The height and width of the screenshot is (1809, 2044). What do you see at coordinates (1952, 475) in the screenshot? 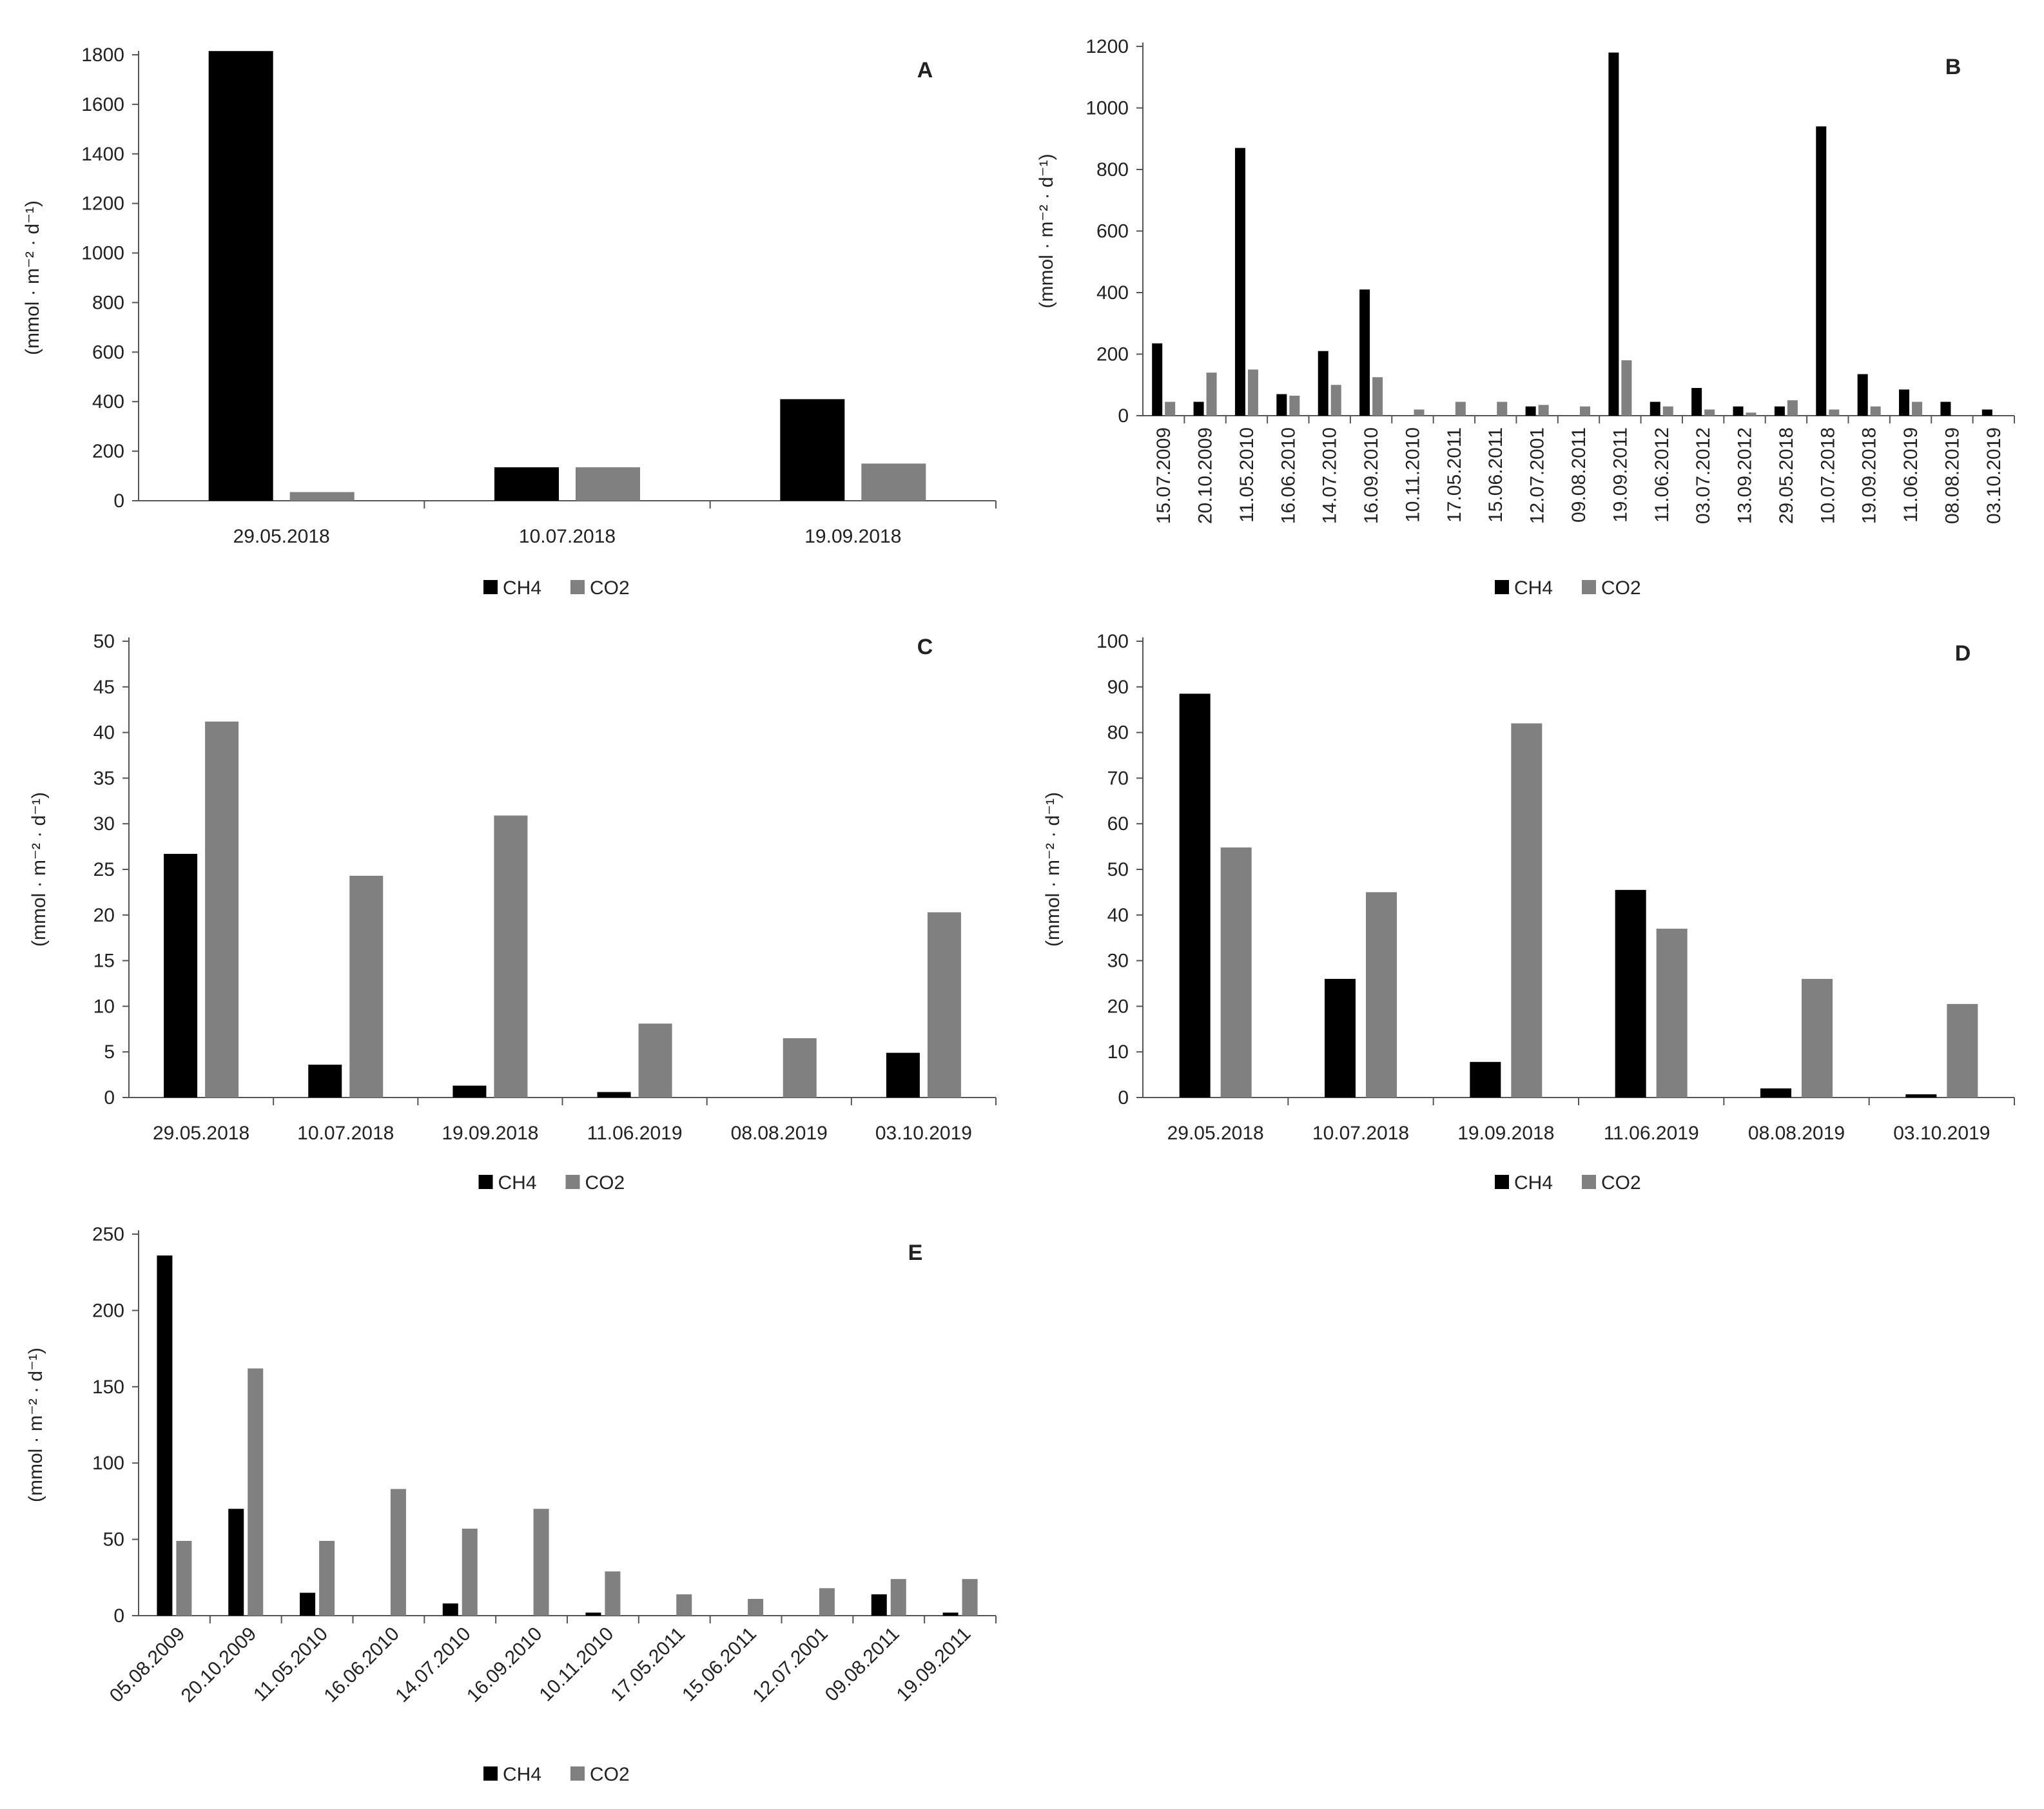
I see `x-tick-label-b: 08.08.2019` at bounding box center [1952, 475].